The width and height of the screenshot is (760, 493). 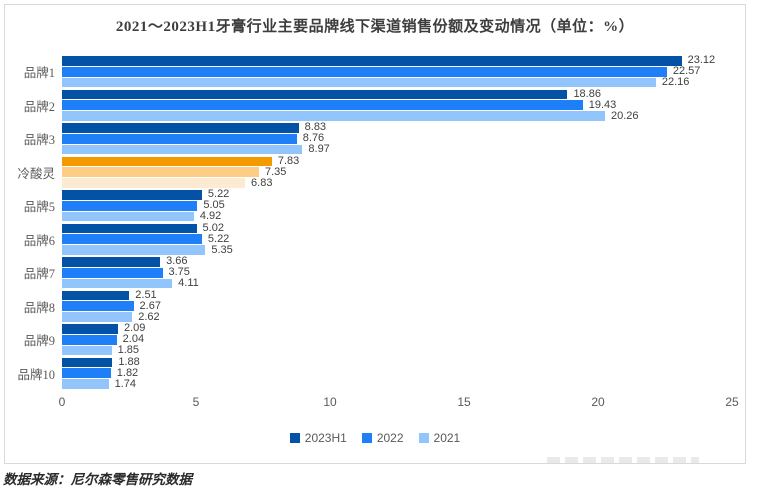 What do you see at coordinates (97, 479) in the screenshot?
I see `source-note: 数据来源：尼尔森零售研究数据` at bounding box center [97, 479].